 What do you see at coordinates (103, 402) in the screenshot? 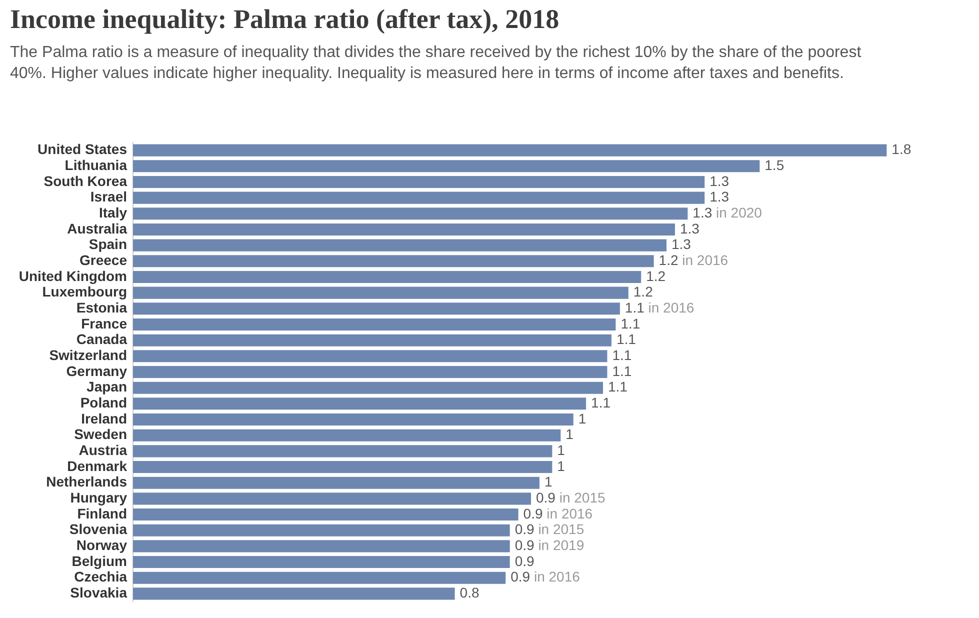
I see `y-tick-label: Poland` at bounding box center [103, 402].